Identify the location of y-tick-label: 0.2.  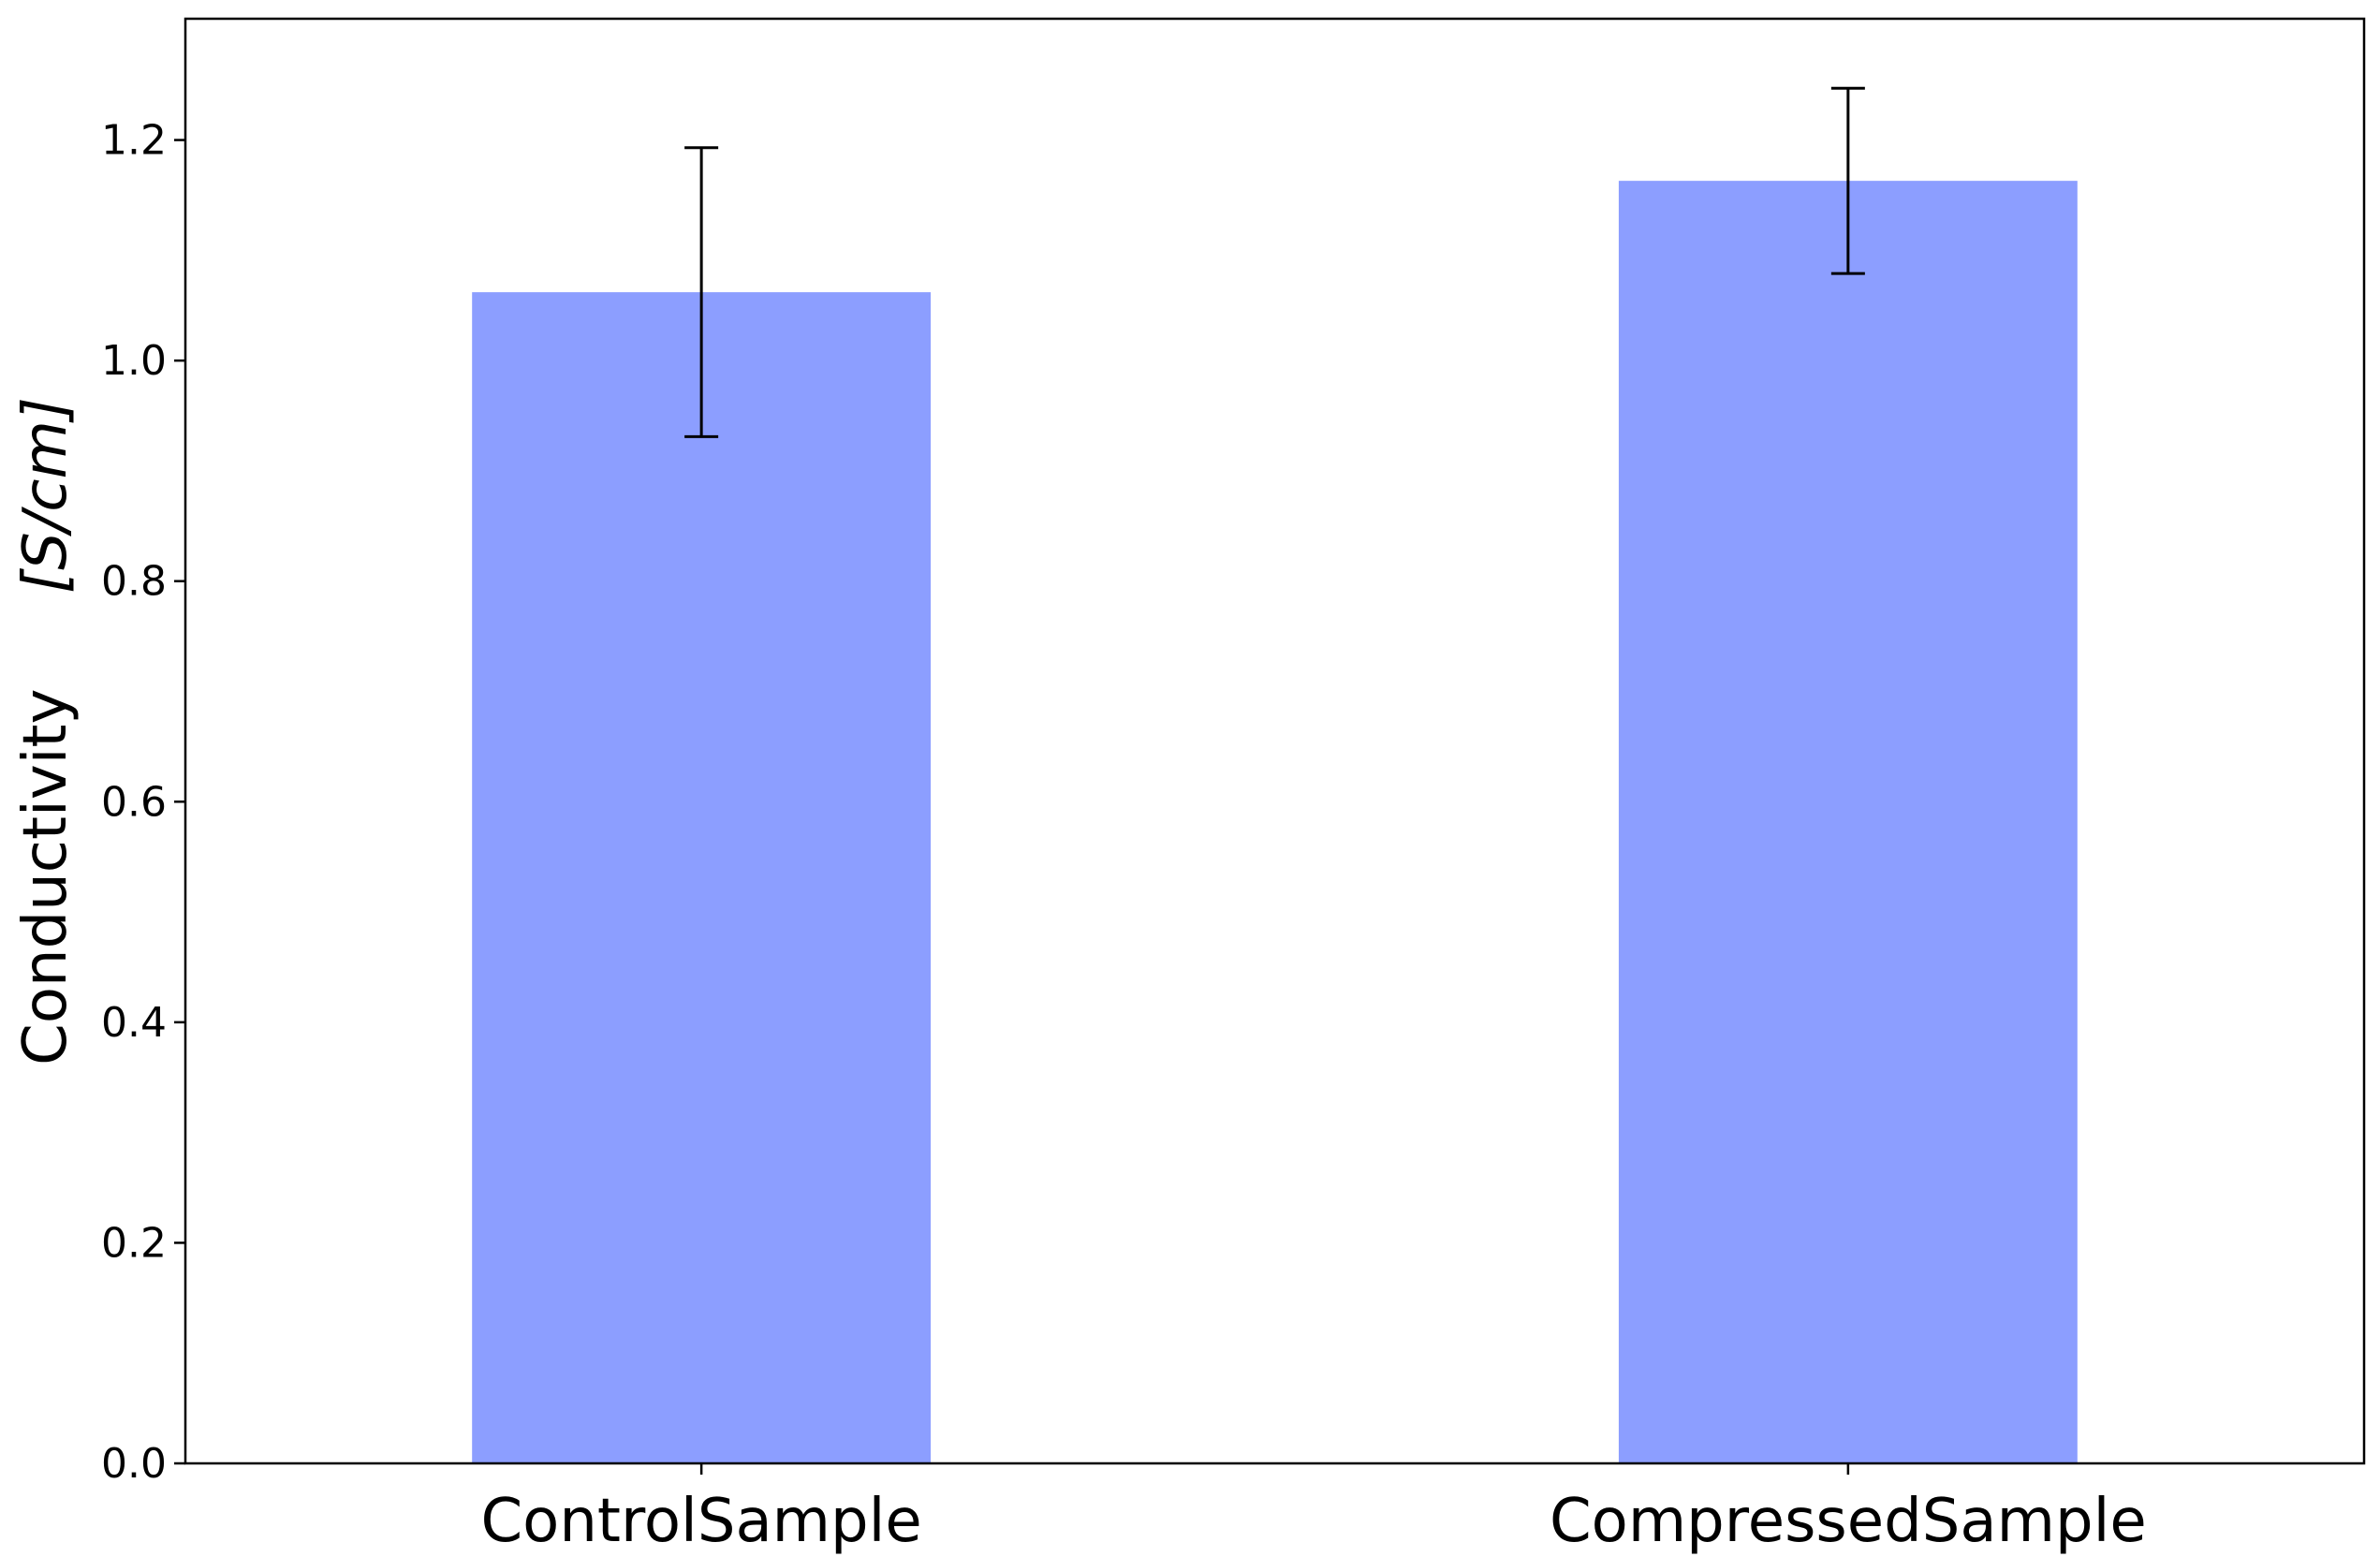
(134, 1243).